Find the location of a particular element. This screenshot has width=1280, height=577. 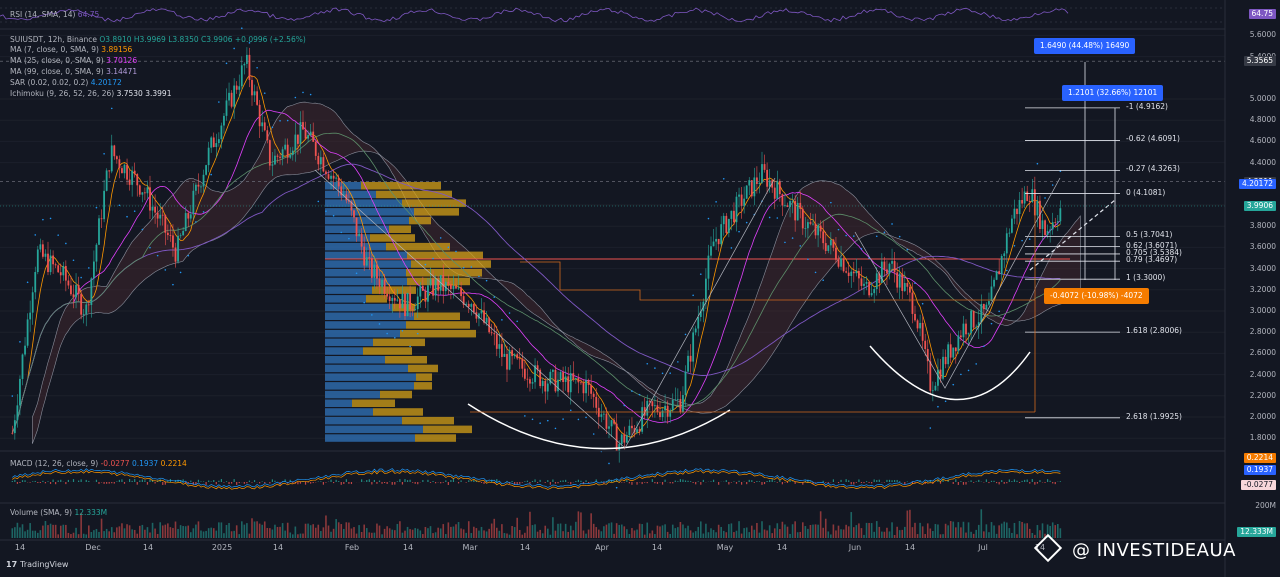

sar-legend: SAR (0.02, 0.02, 0.2) 4.20172 is located at coordinates (66, 83).